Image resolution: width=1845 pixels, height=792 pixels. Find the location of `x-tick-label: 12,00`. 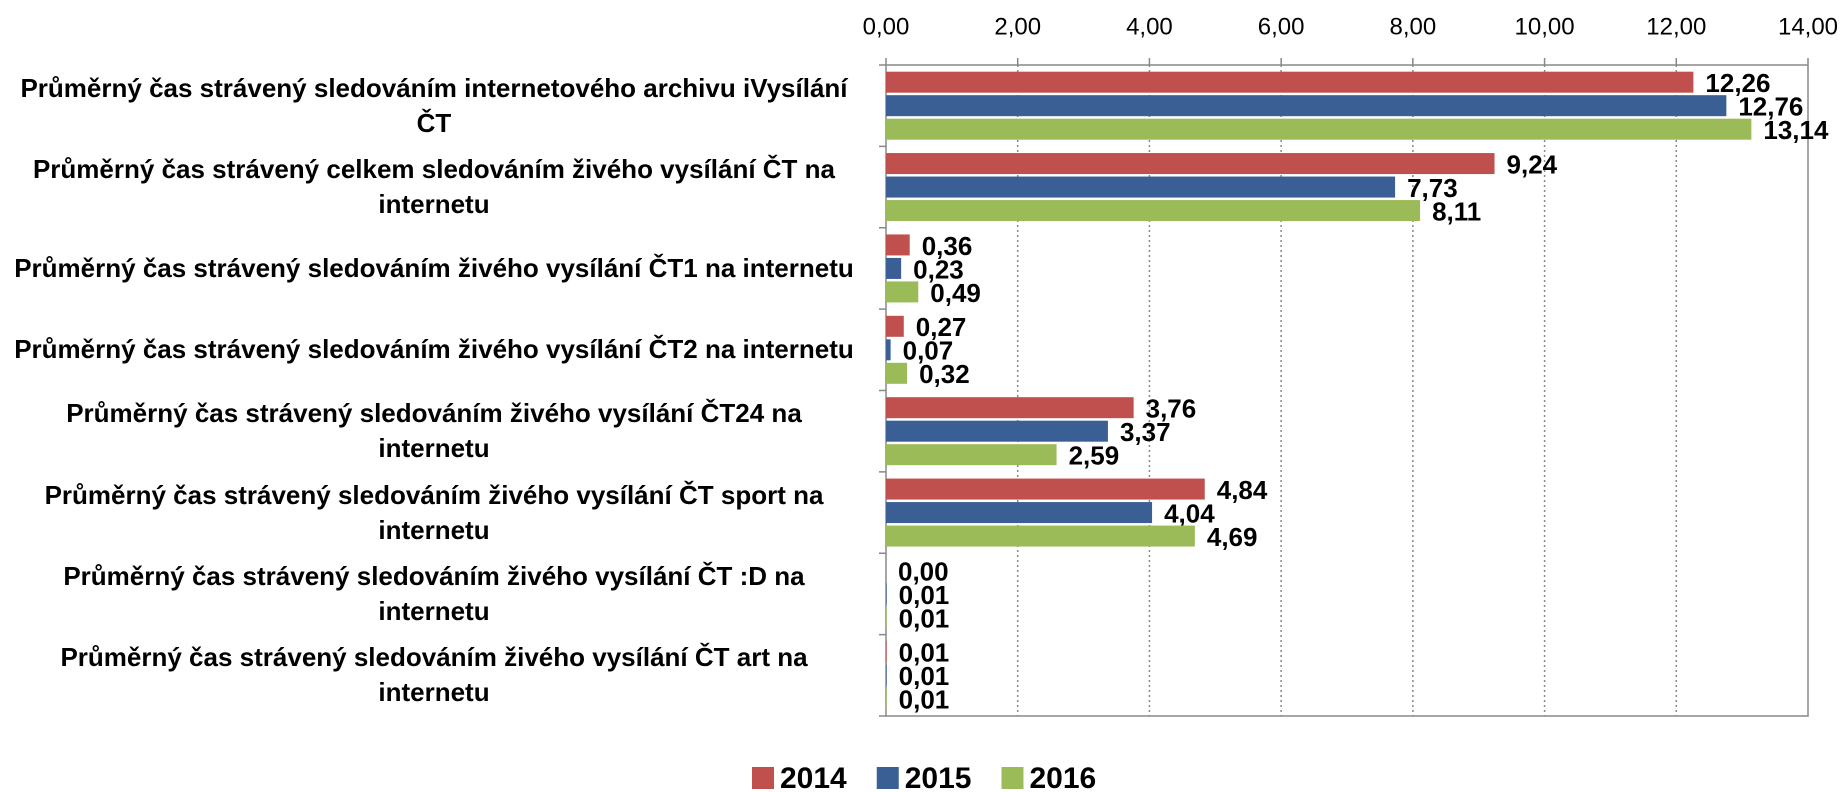

x-tick-label: 12,00 is located at coordinates (1676, 26).